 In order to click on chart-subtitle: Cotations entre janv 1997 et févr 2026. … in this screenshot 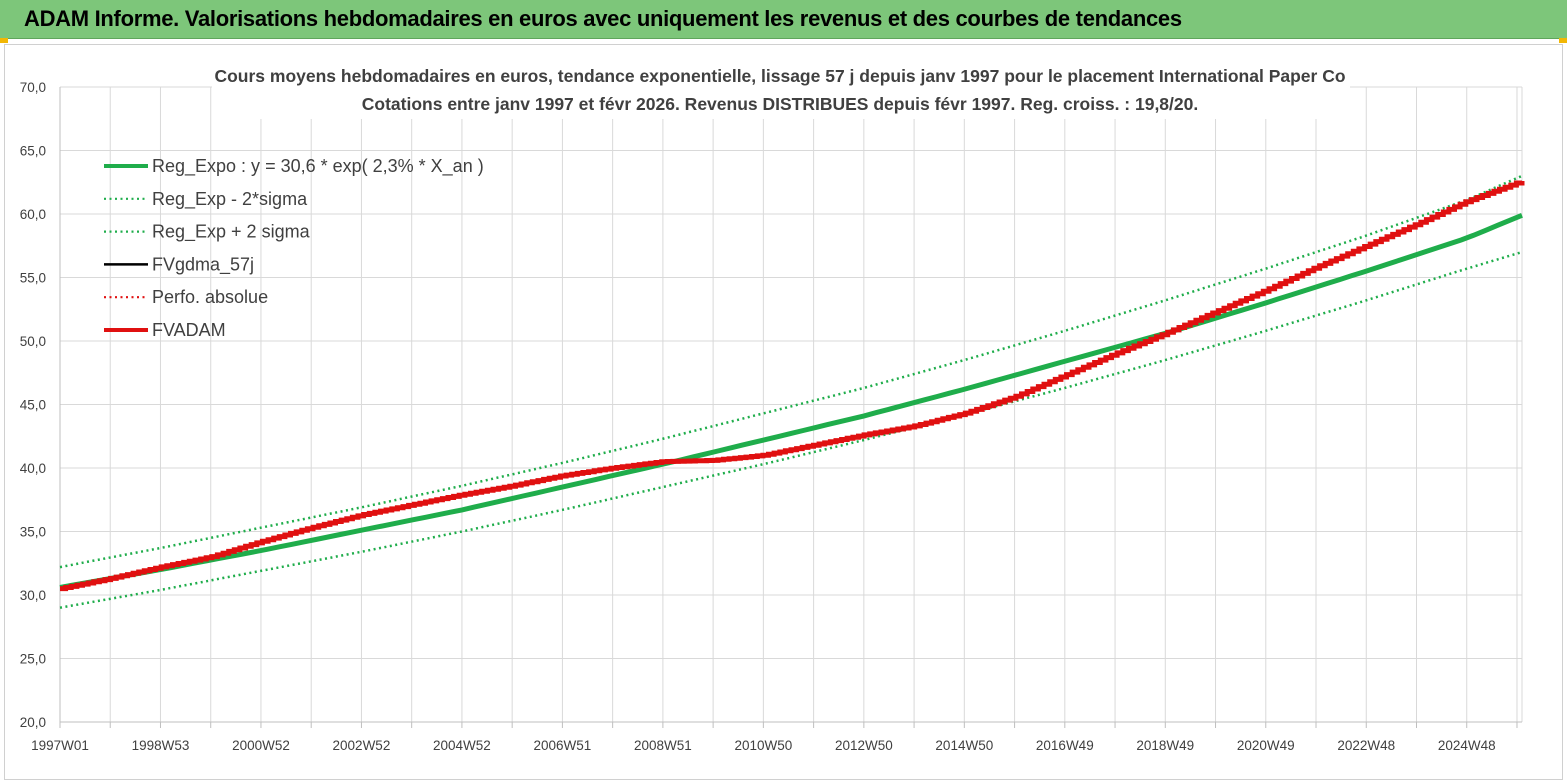, I will do `click(780, 104)`.